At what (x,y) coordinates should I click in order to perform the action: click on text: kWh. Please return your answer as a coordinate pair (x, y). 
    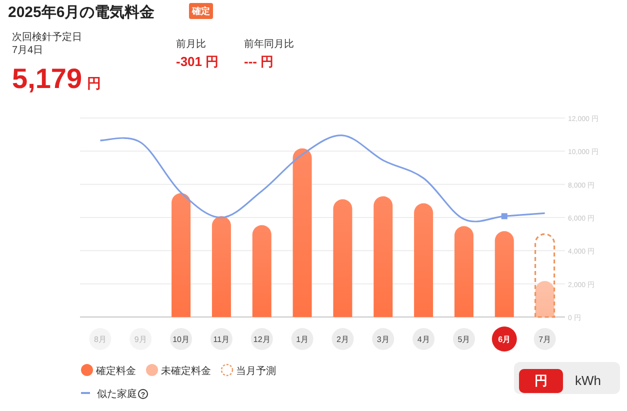
    Looking at the image, I should click on (588, 380).